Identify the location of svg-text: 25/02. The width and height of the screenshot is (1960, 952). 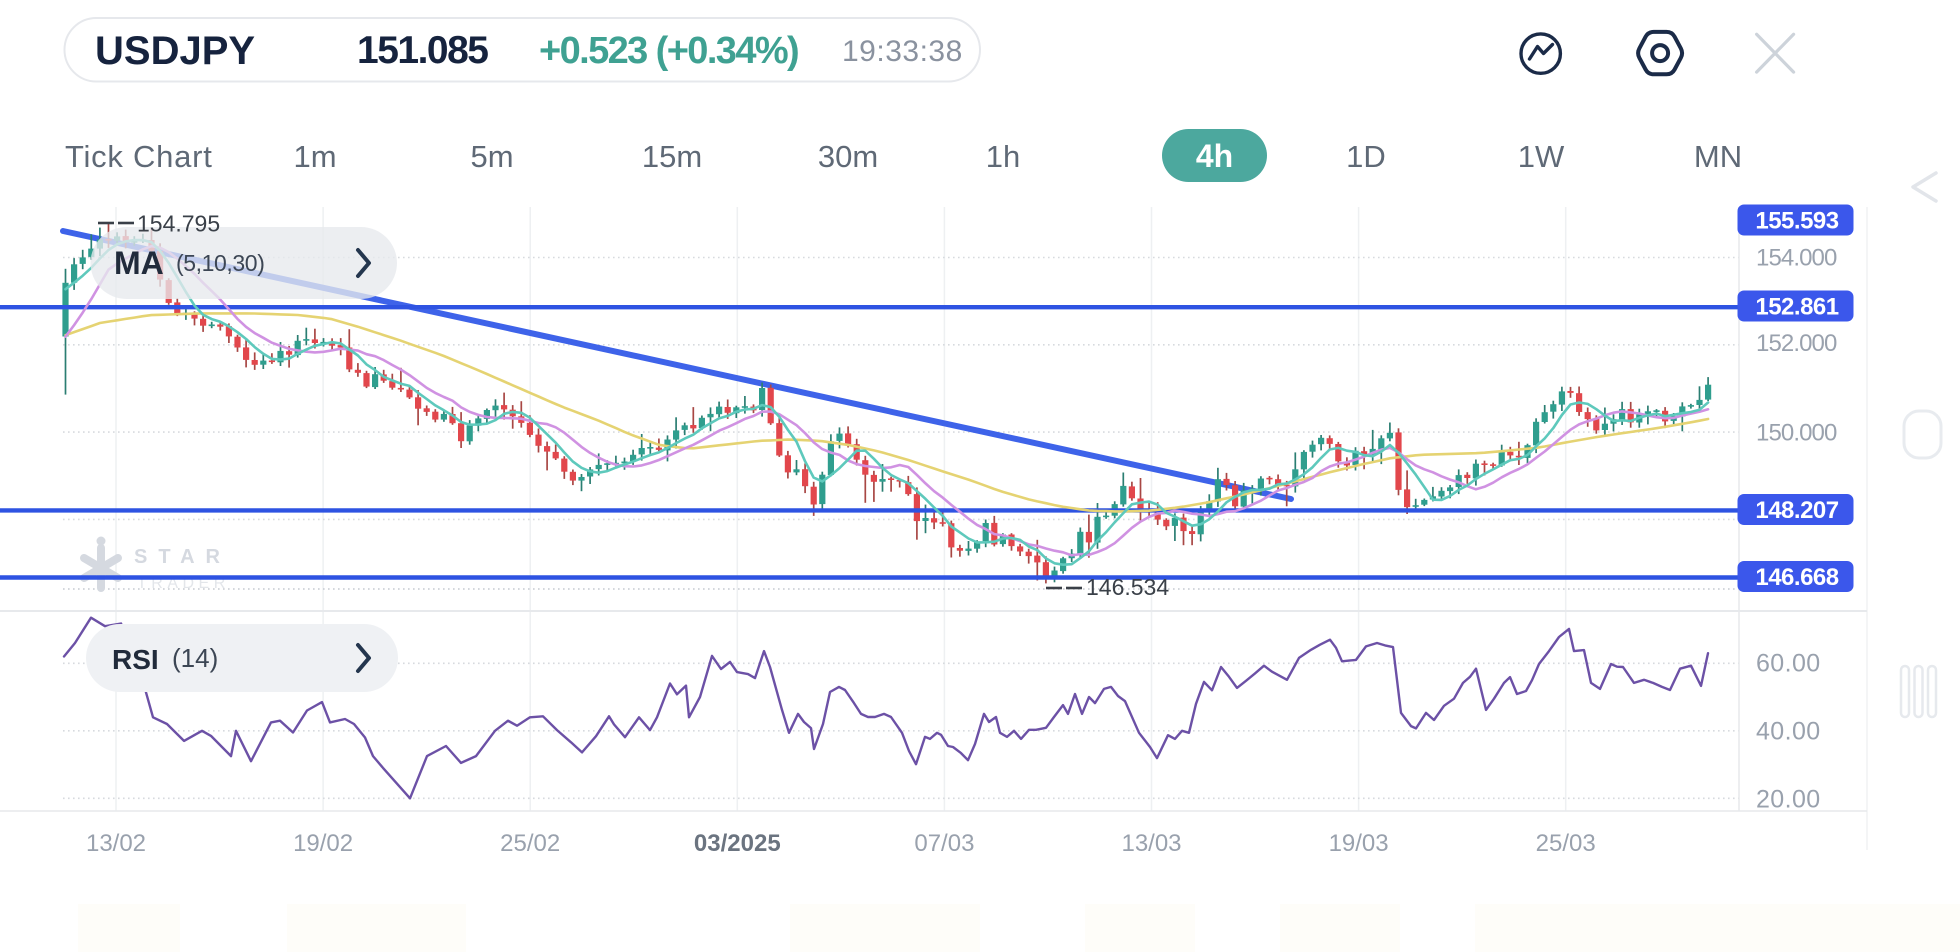
(530, 843).